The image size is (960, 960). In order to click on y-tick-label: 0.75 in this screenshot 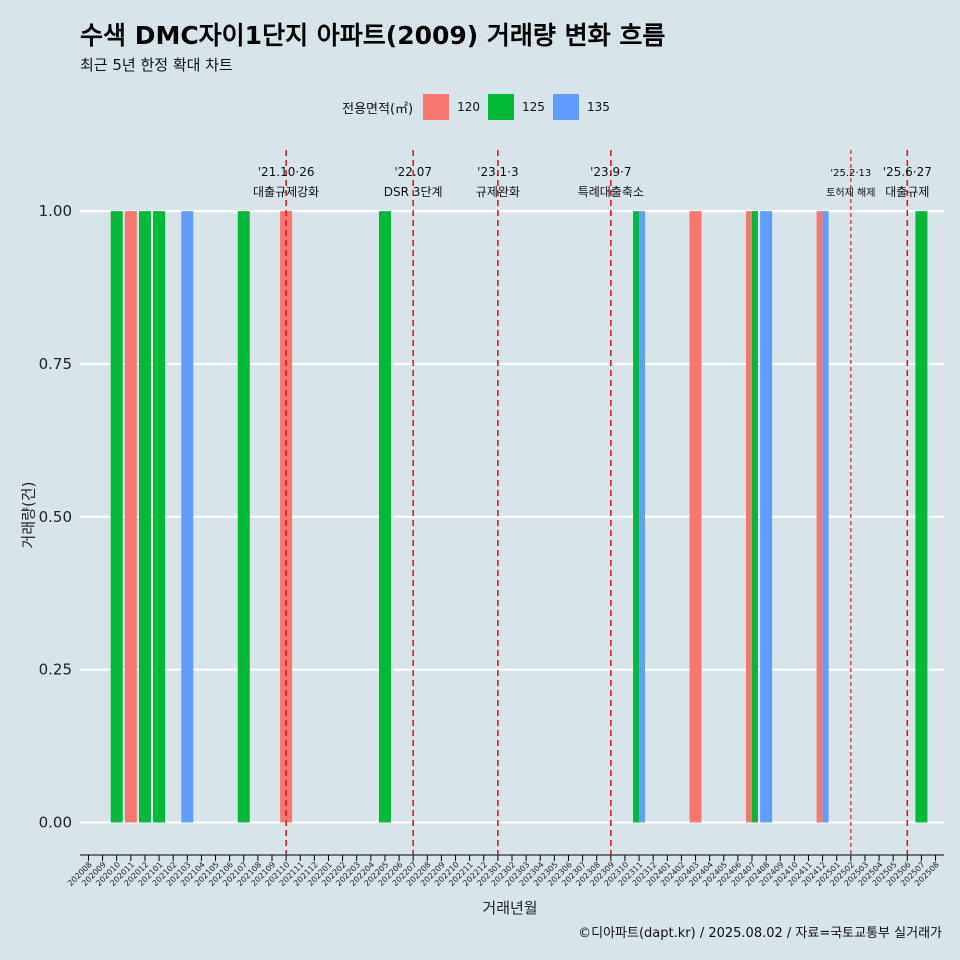, I will do `click(55, 364)`.